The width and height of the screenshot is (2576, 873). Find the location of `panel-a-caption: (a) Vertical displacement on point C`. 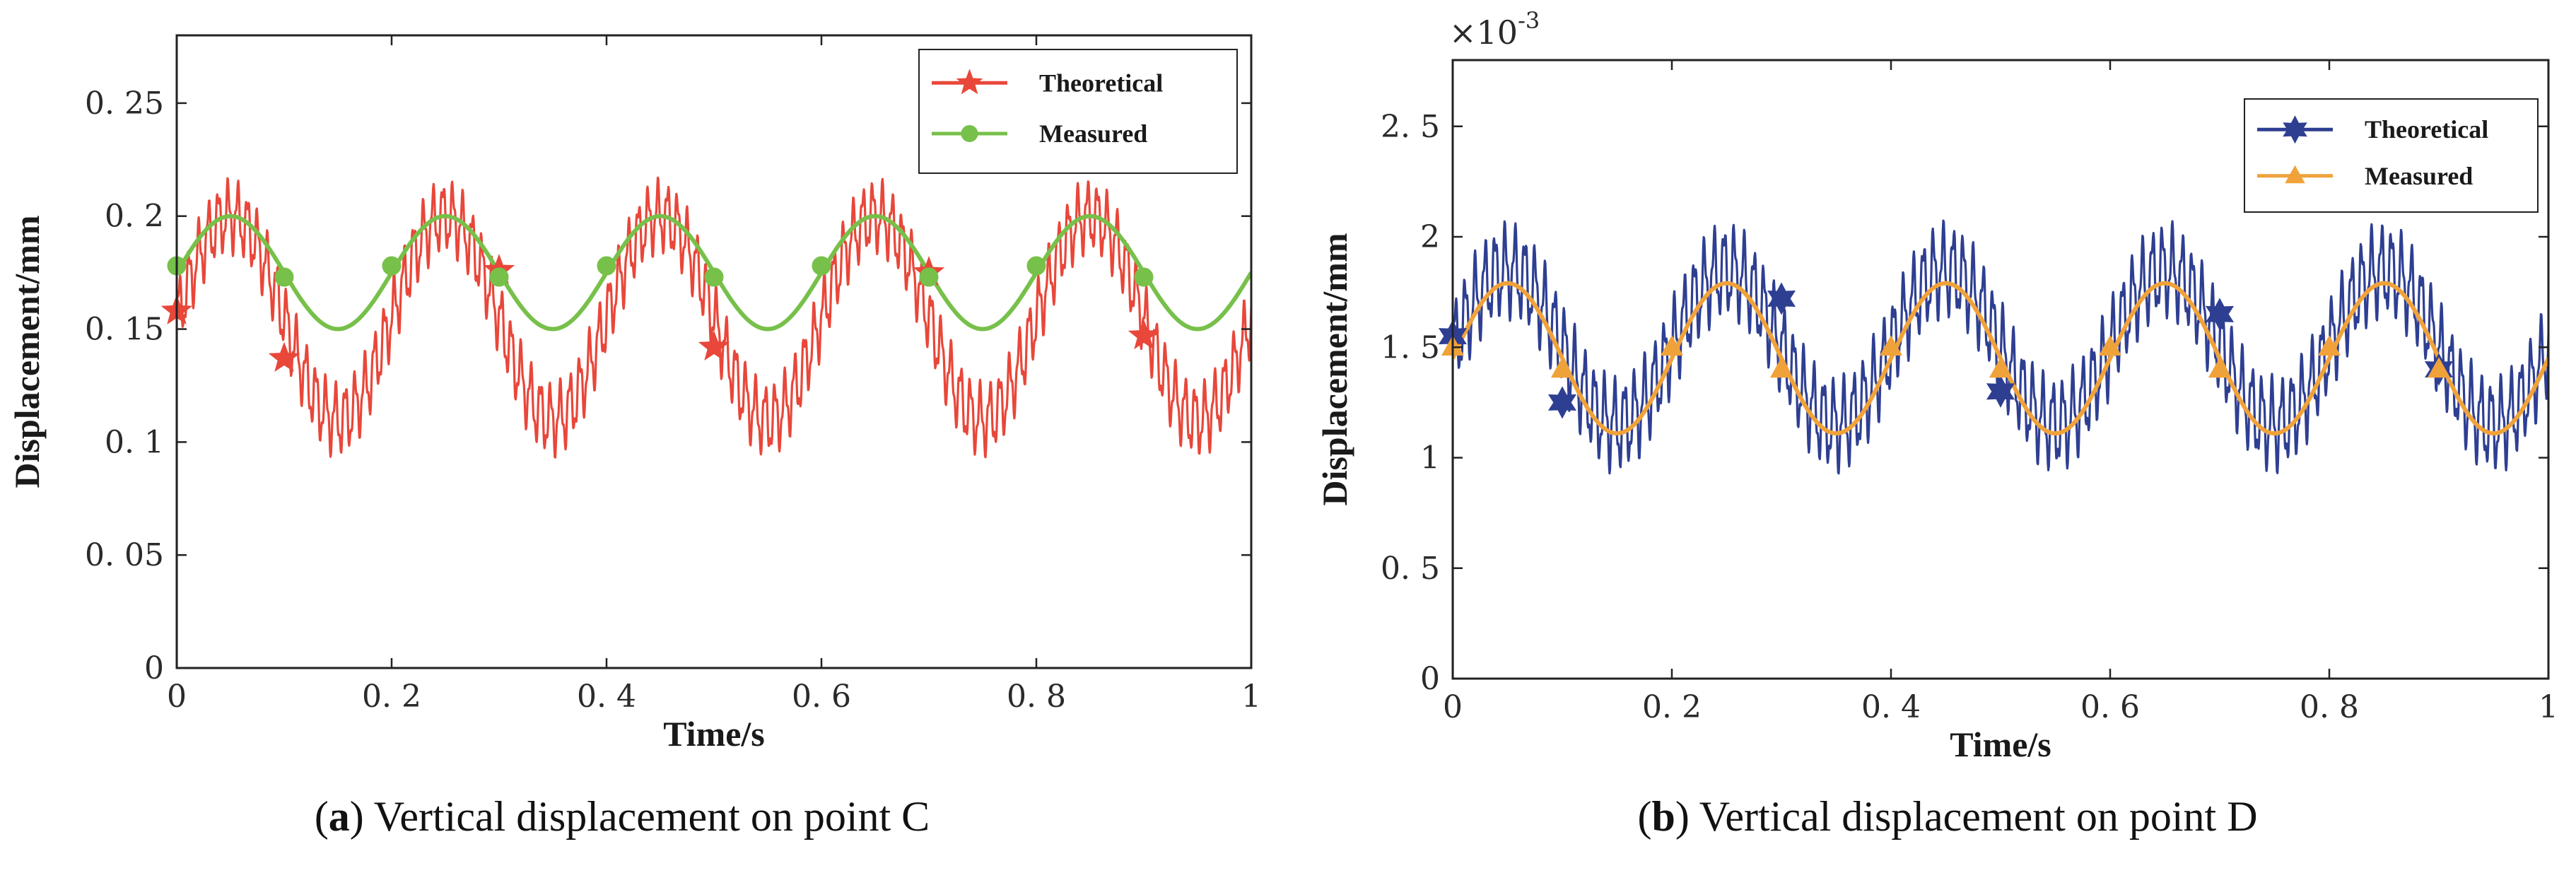

panel-a-caption: (a) Vertical displacement on point C is located at coordinates (622, 816).